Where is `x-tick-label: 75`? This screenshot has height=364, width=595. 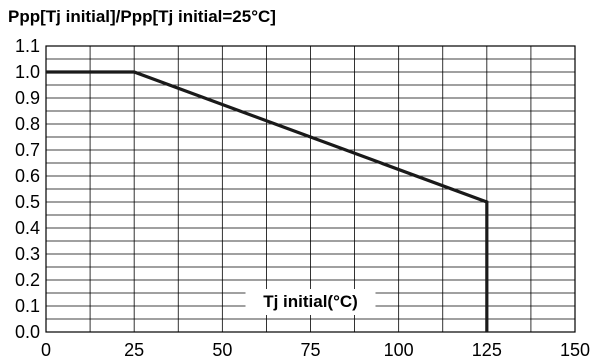 x-tick-label: 75 is located at coordinates (310, 350).